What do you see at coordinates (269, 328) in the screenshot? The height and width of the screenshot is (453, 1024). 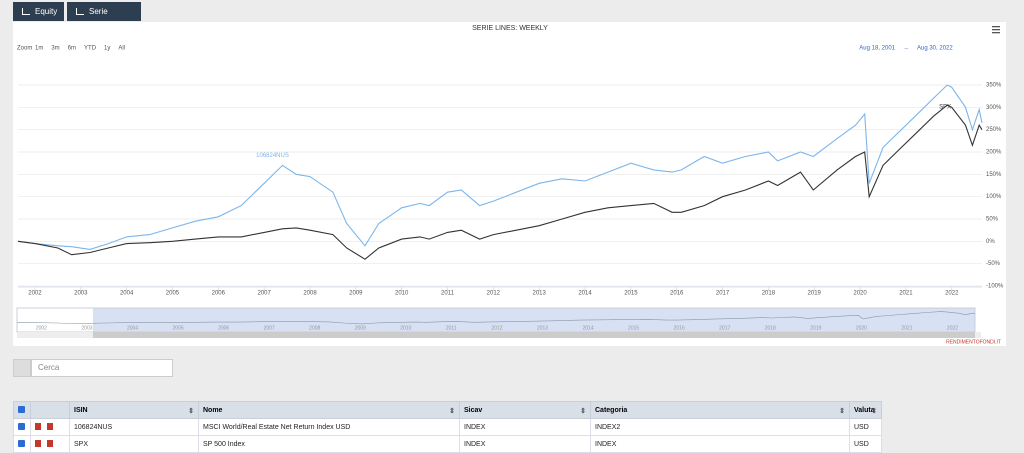 I see `navigator-label: 2007` at bounding box center [269, 328].